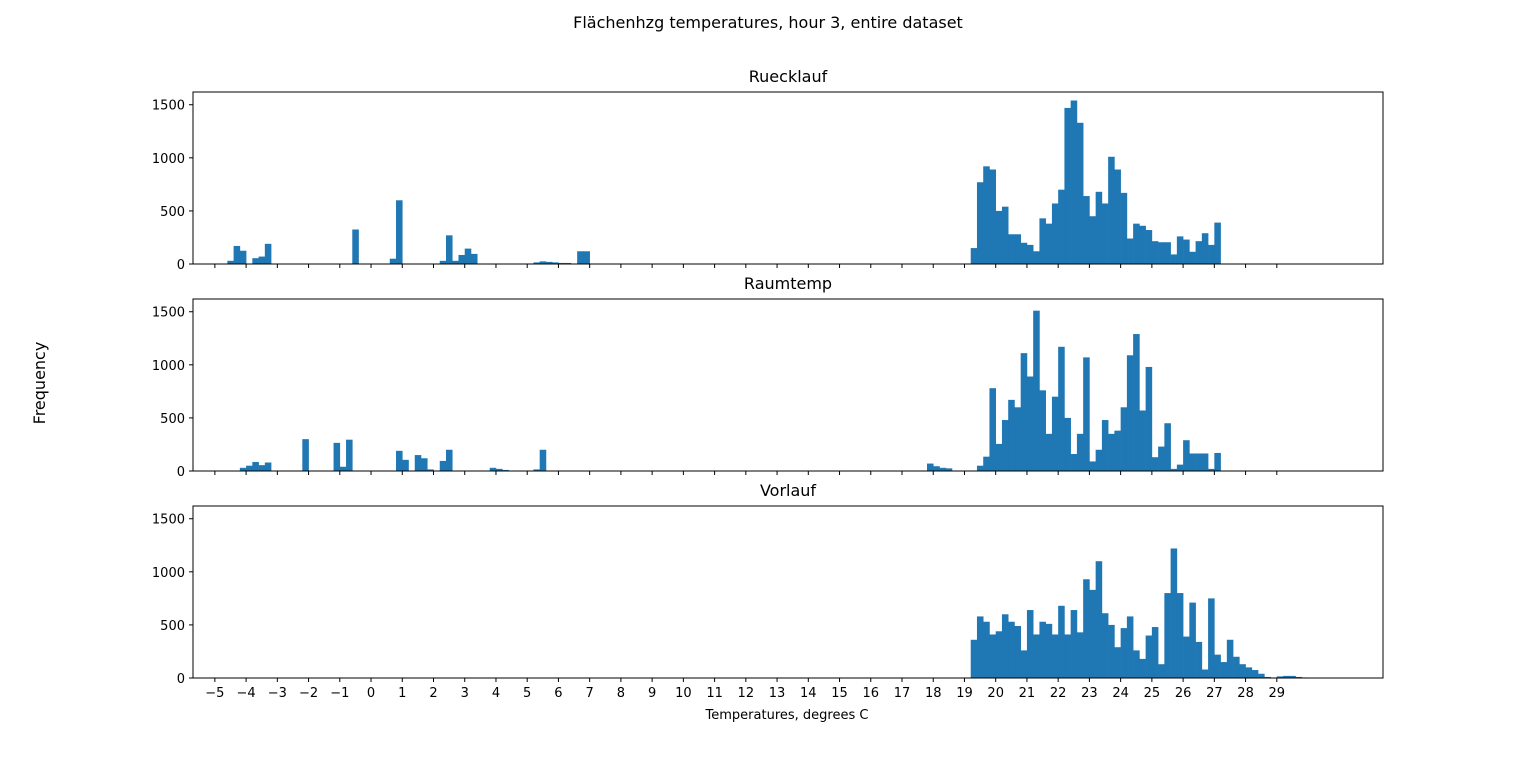 This screenshot has height=761, width=1536. I want to click on x-tick-label: 3, so click(465, 693).